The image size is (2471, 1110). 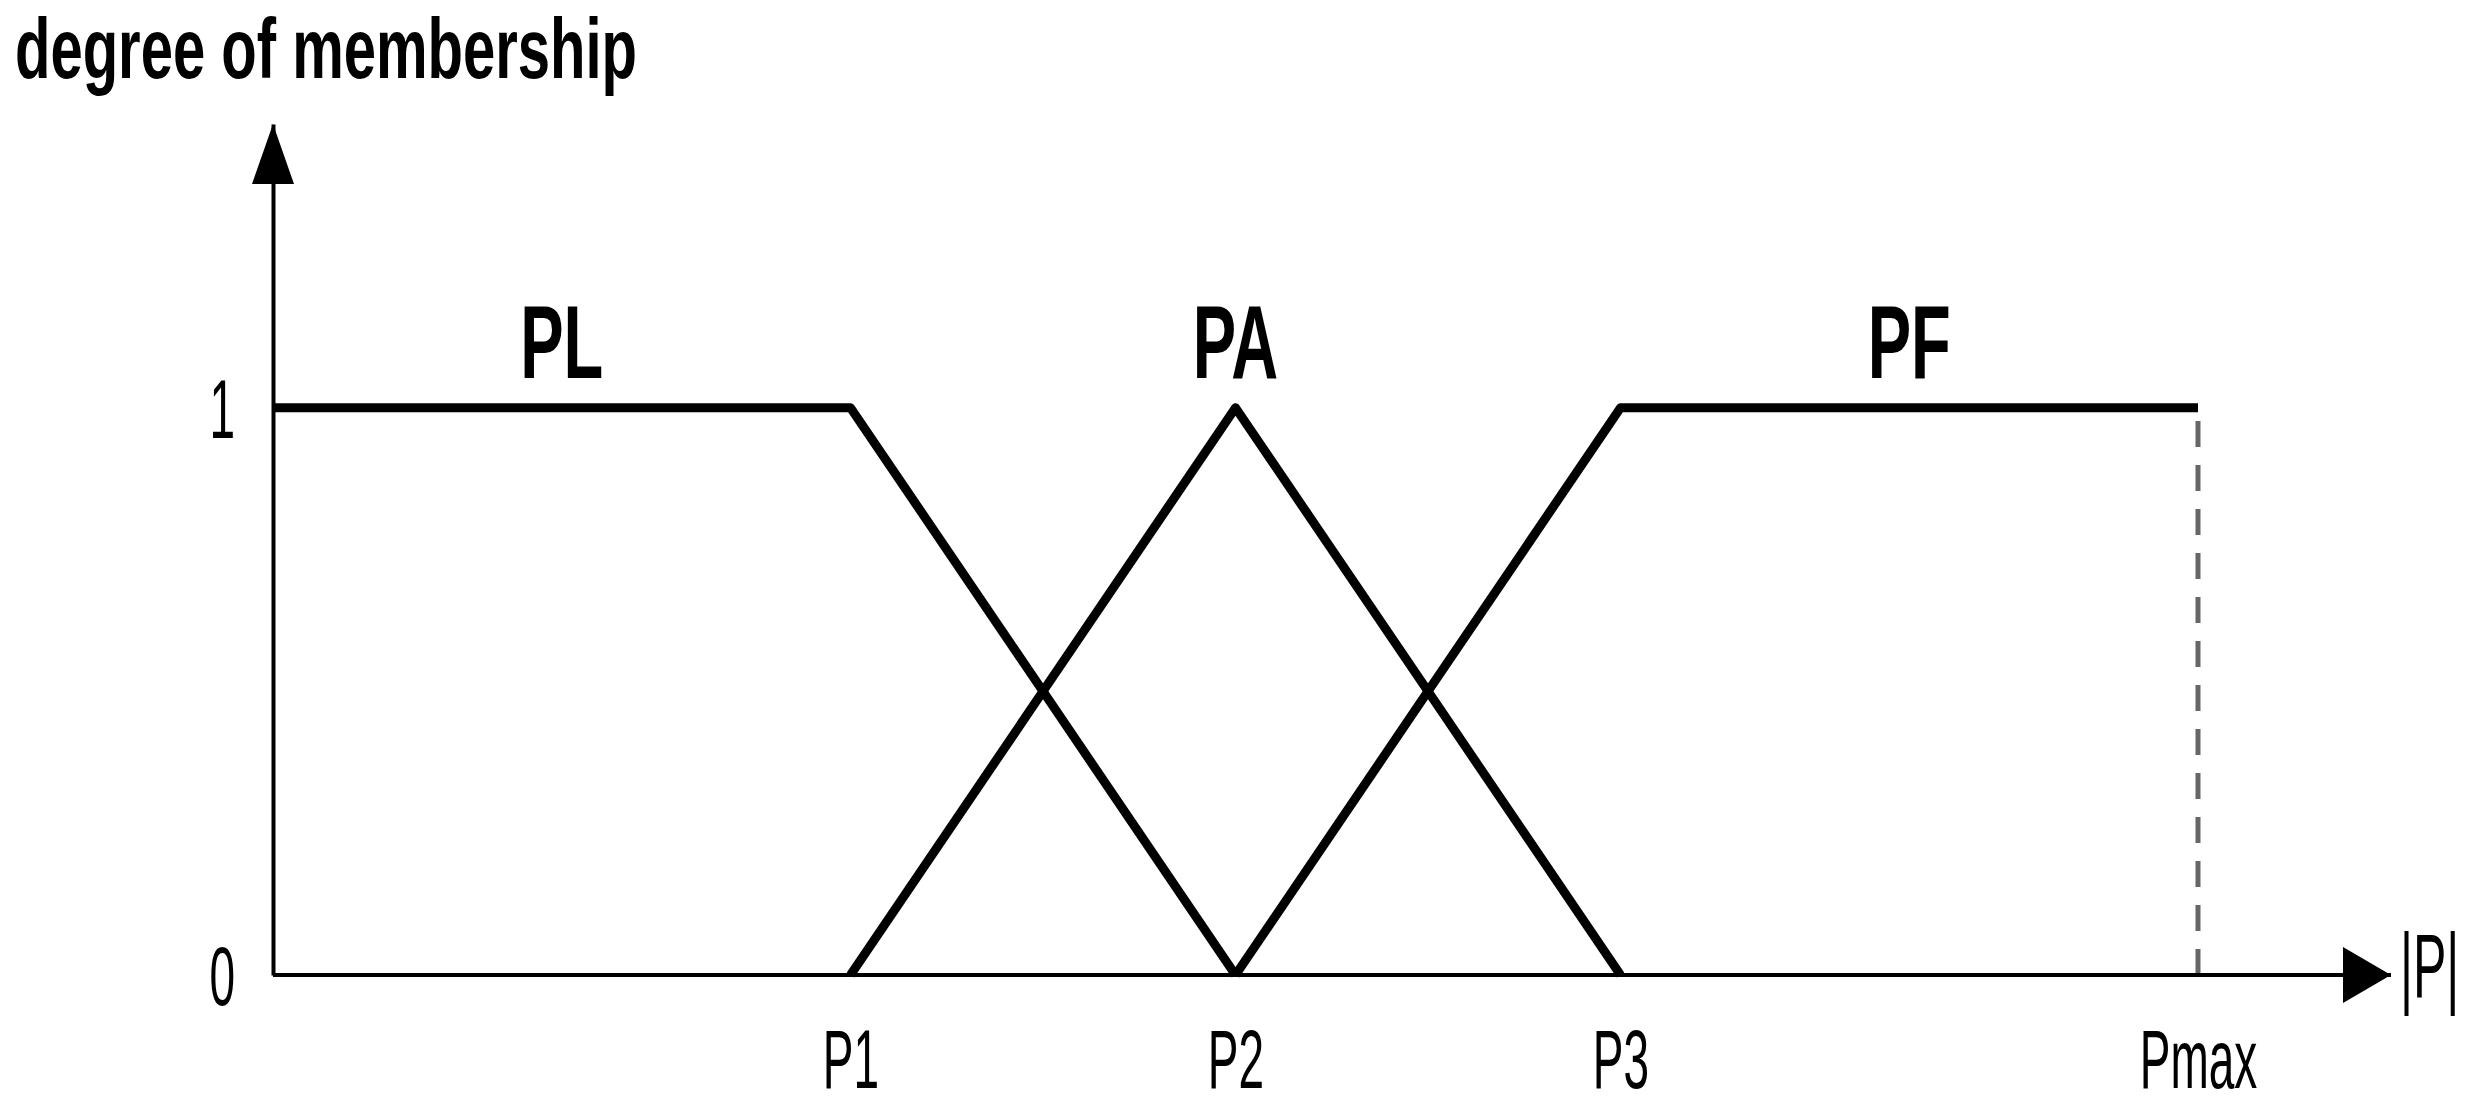 I want to click on y-tick-label: 1, so click(x=222, y=409).